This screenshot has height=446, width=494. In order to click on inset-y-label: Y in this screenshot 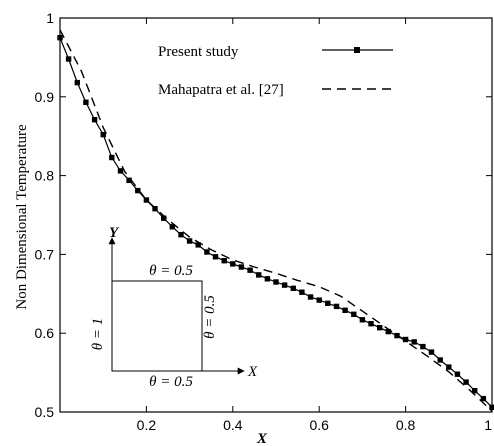, I will do `click(114, 233)`.